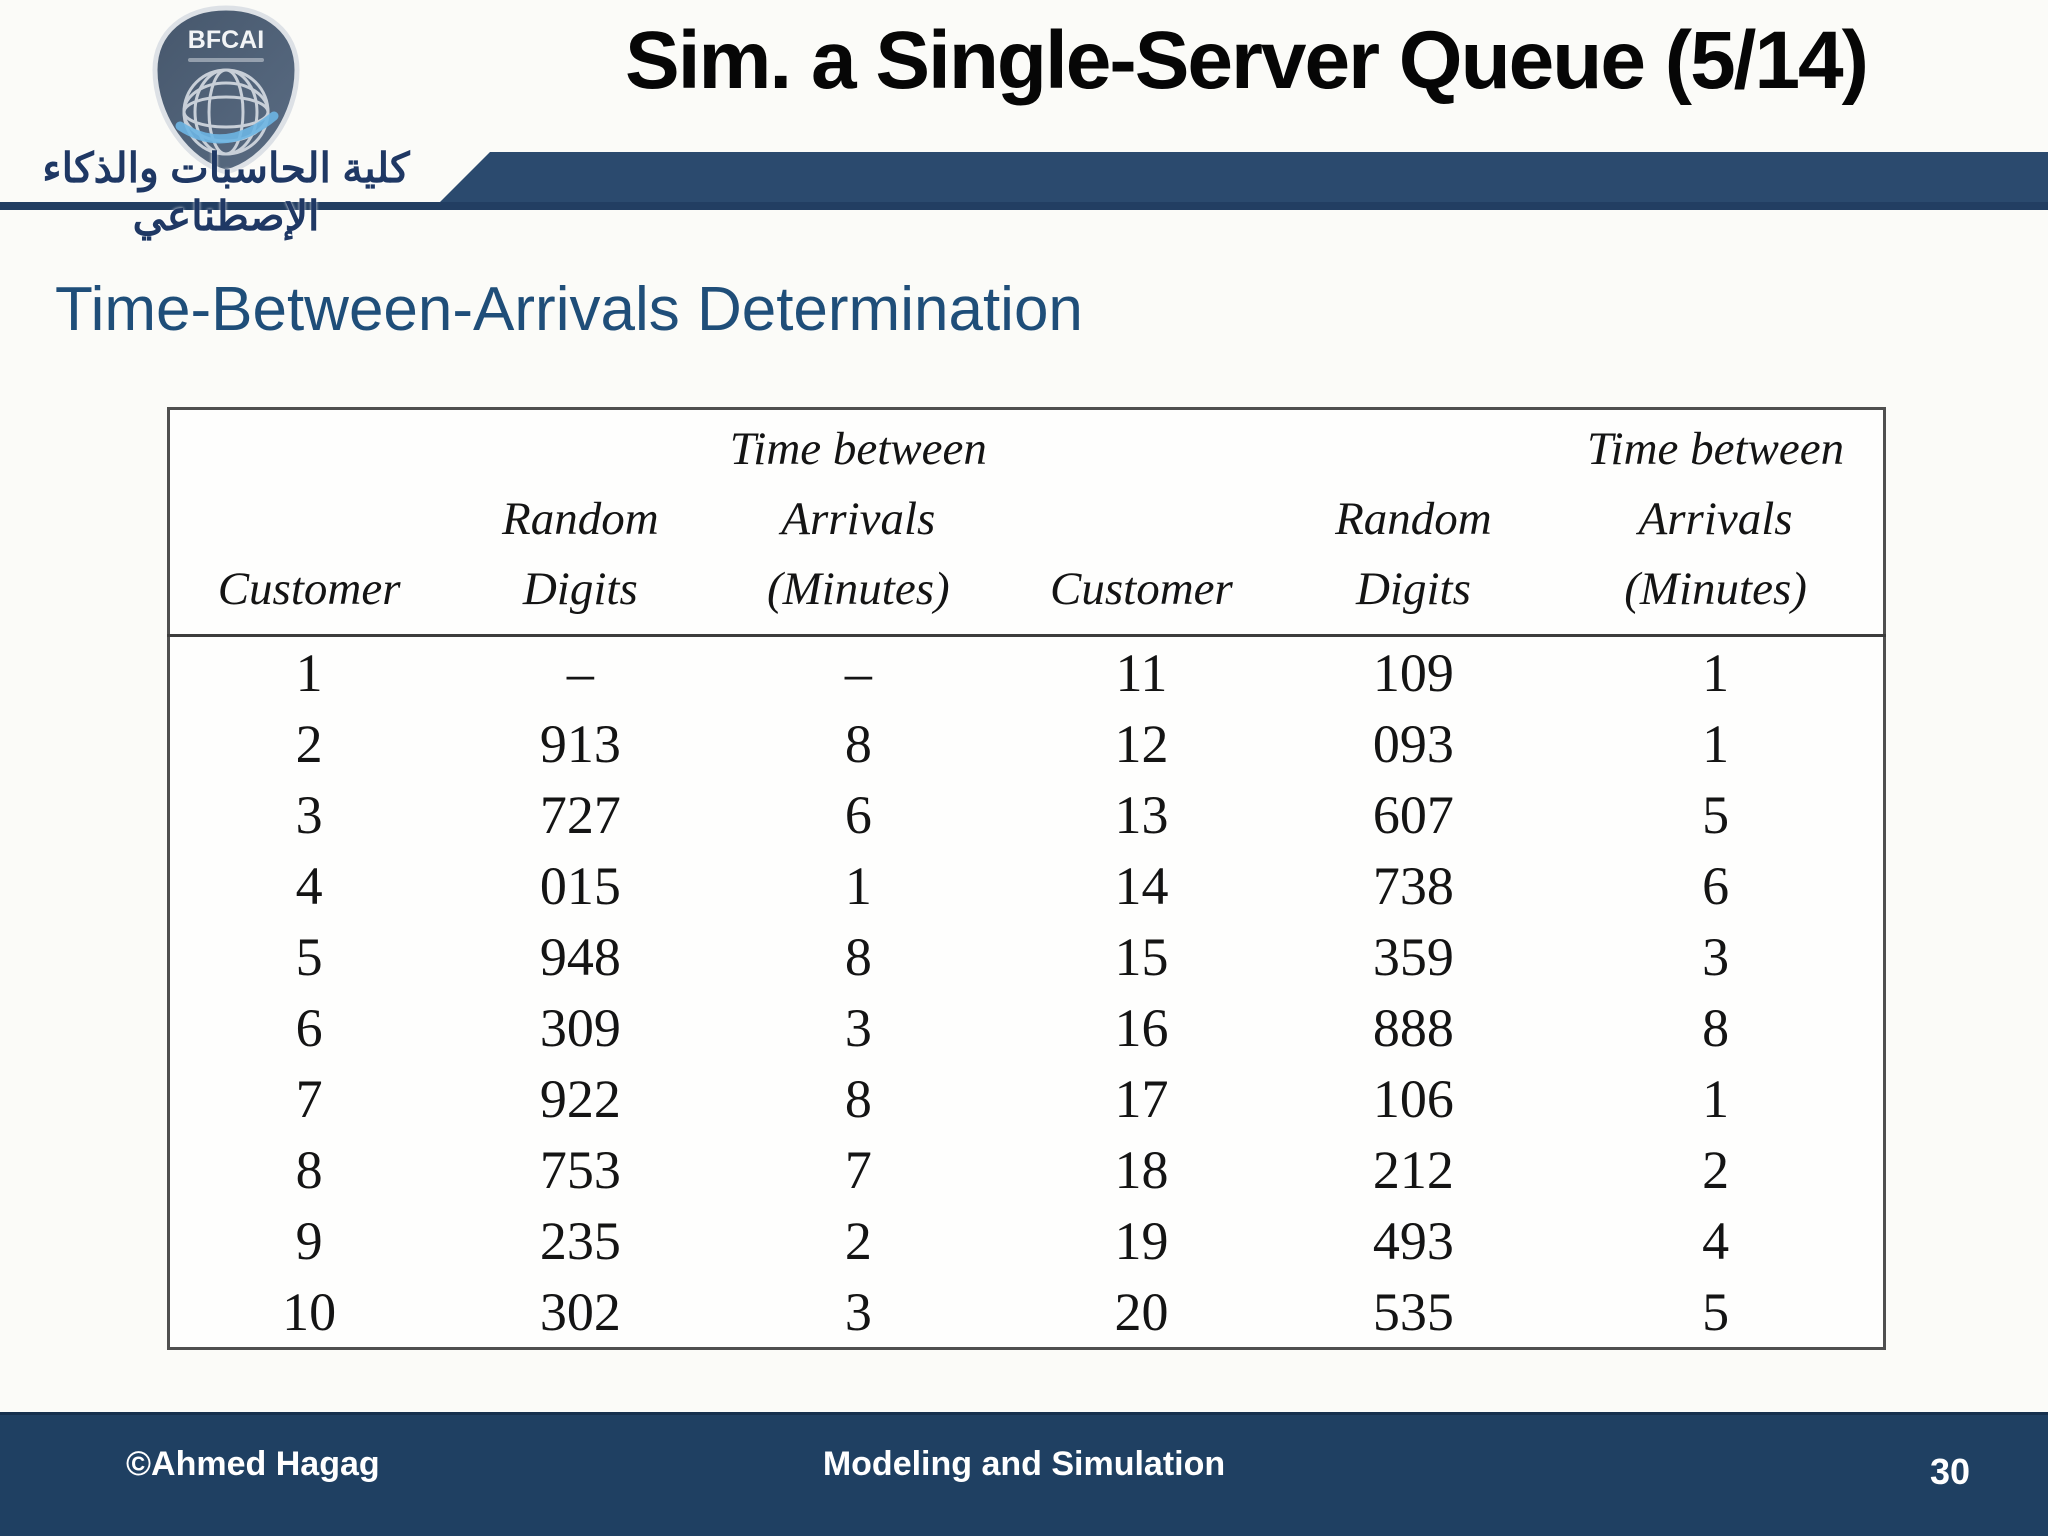  Describe the element at coordinates (1141, 956) in the screenshot. I see `table-cell: 15` at that location.